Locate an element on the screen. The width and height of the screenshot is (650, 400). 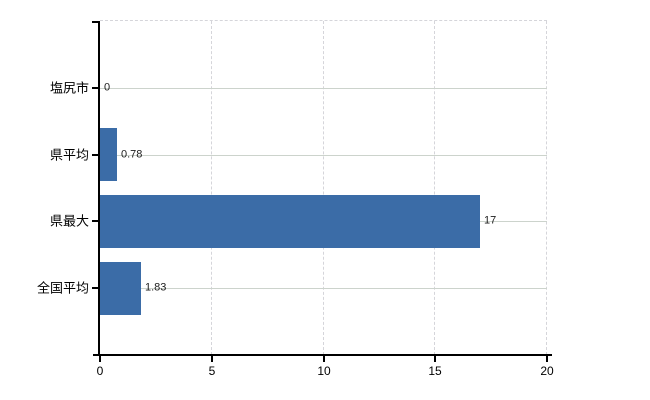
bar-value-label: 0.78 is located at coordinates (132, 154).